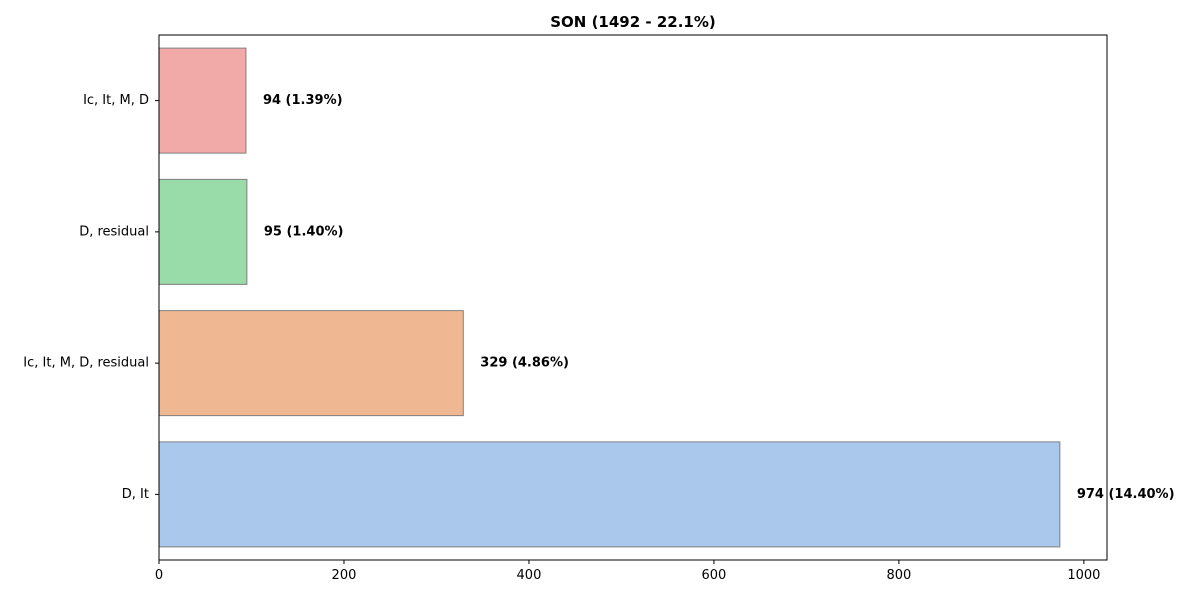  I want to click on x-tick-label-2: 400, so click(529, 575).